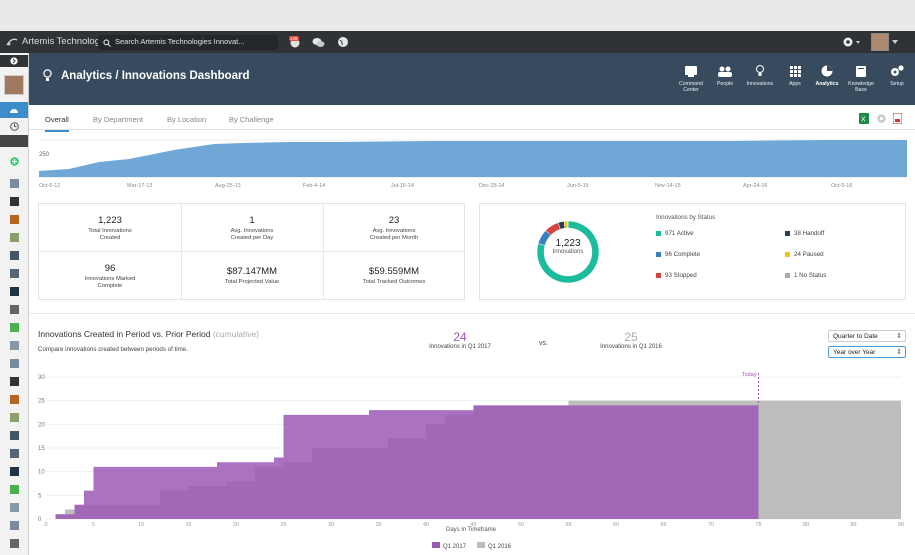 The image size is (915, 555). What do you see at coordinates (864, 118) in the screenshot?
I see `excel-export-icon: X` at bounding box center [864, 118].